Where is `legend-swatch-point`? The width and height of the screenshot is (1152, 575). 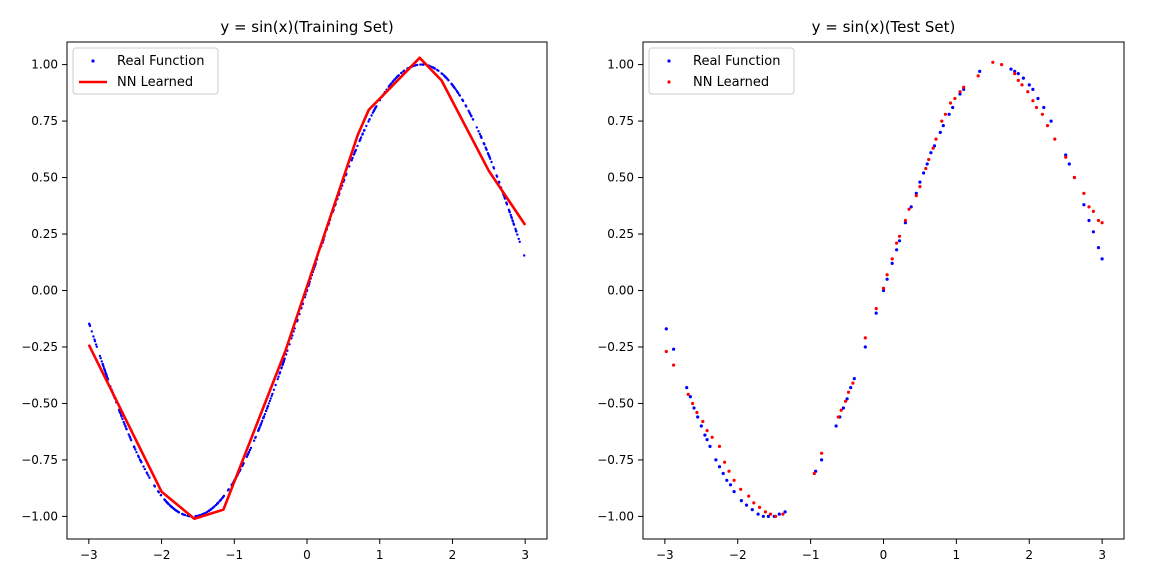
legend-swatch-point is located at coordinates (669, 82).